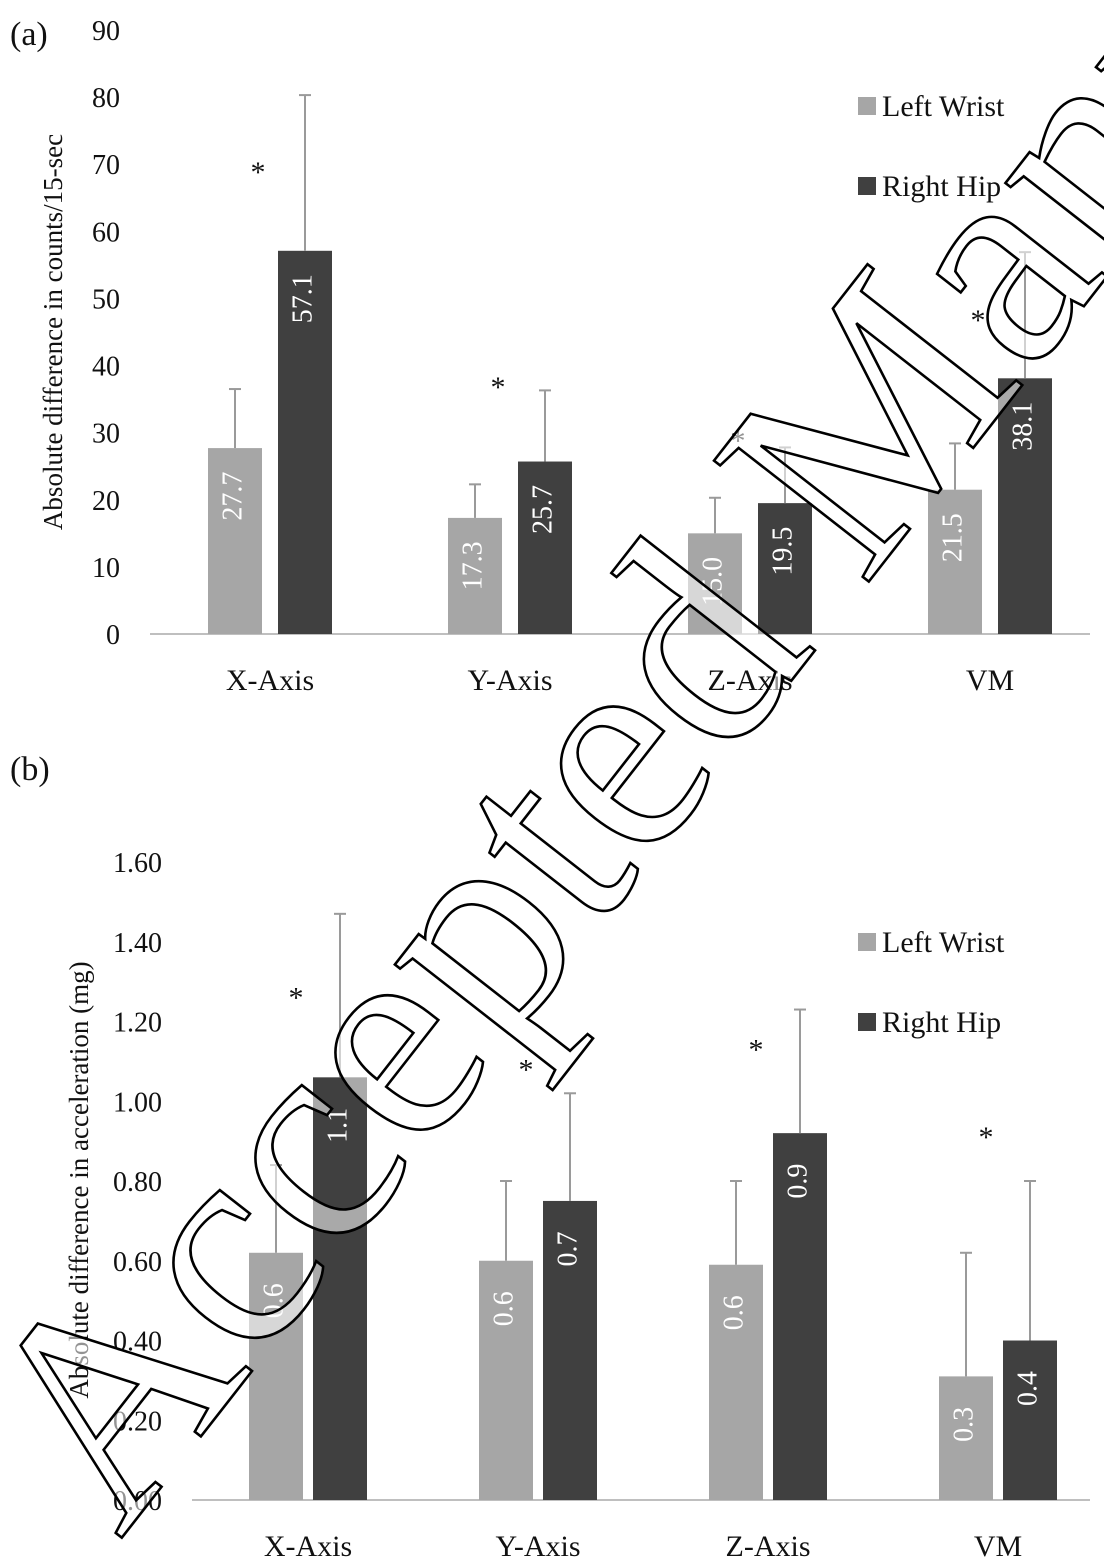 The width and height of the screenshot is (1104, 1560). Describe the element at coordinates (567, 1248) in the screenshot. I see `data-label: 0.7` at that location.